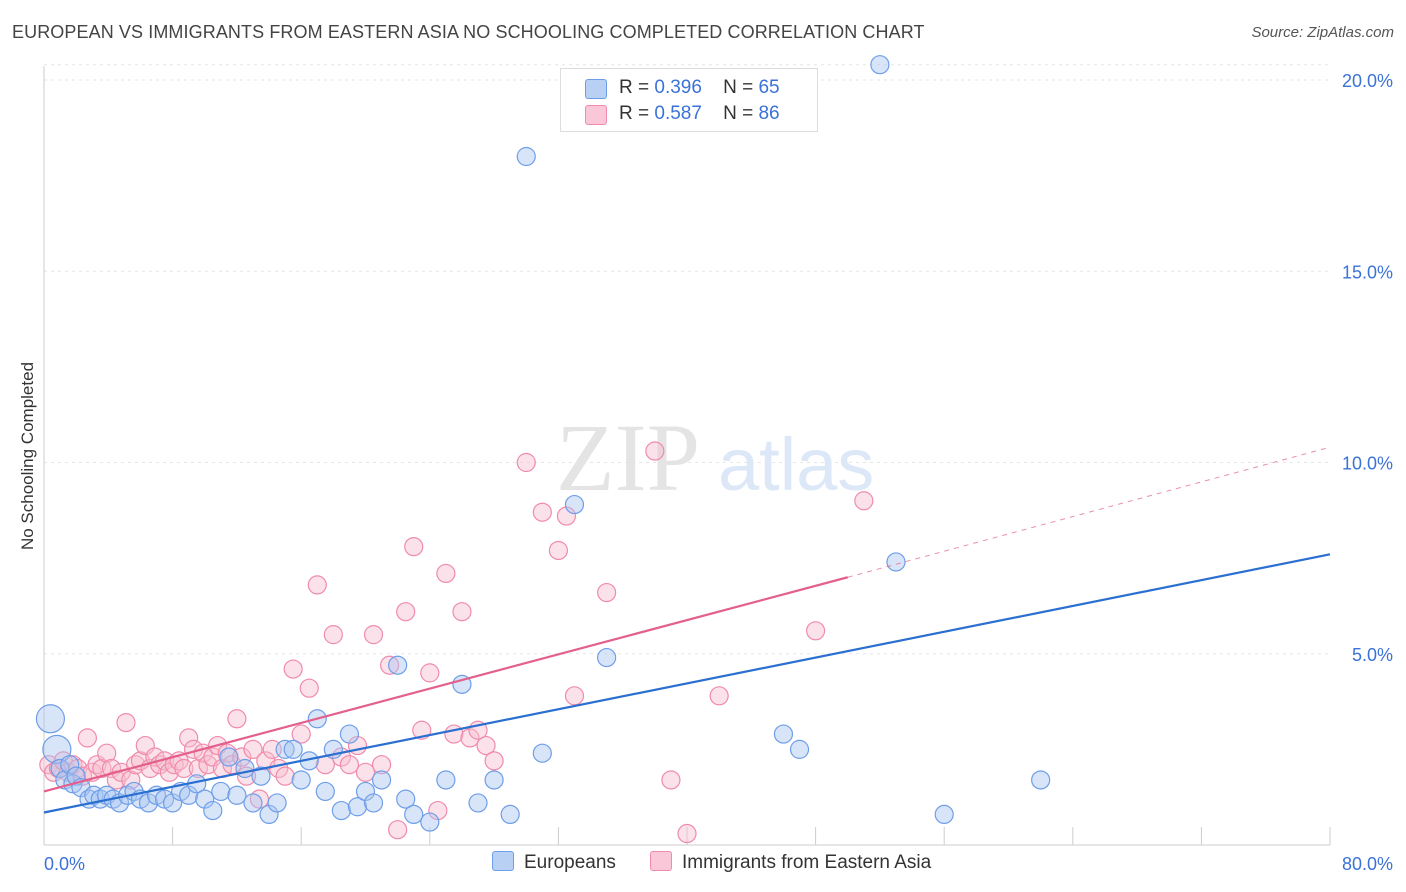  What do you see at coordinates (1372, 655) in the screenshot?
I see `y-tick-label: 5.0%` at bounding box center [1372, 655].